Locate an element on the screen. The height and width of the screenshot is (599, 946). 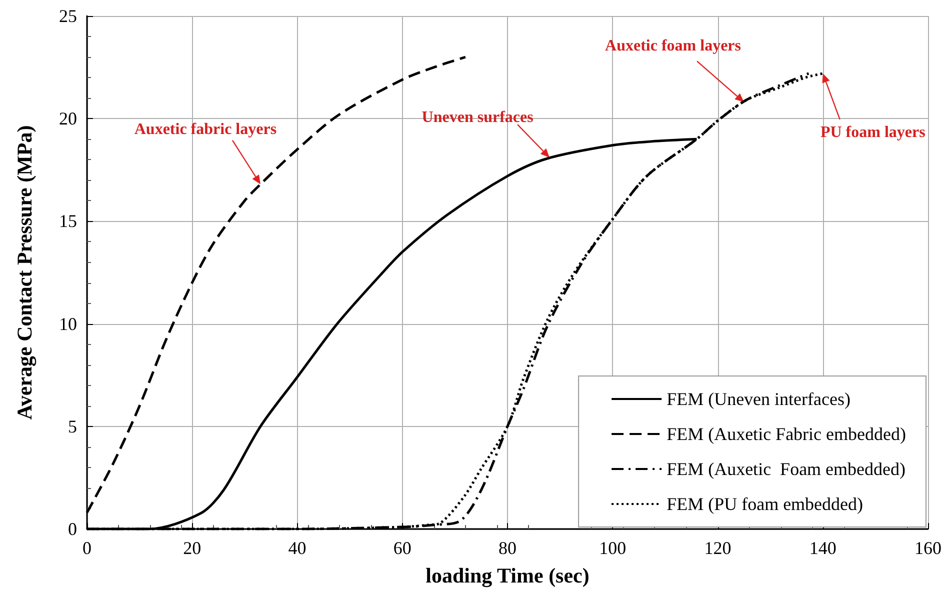
y-tick-label: 15 is located at coordinates (68, 221).